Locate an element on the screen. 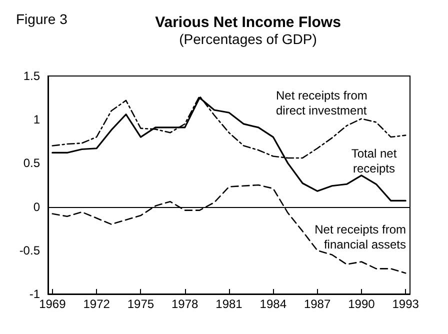 This screenshot has width=448, height=334. y-tick-label: 1 is located at coordinates (36, 119).